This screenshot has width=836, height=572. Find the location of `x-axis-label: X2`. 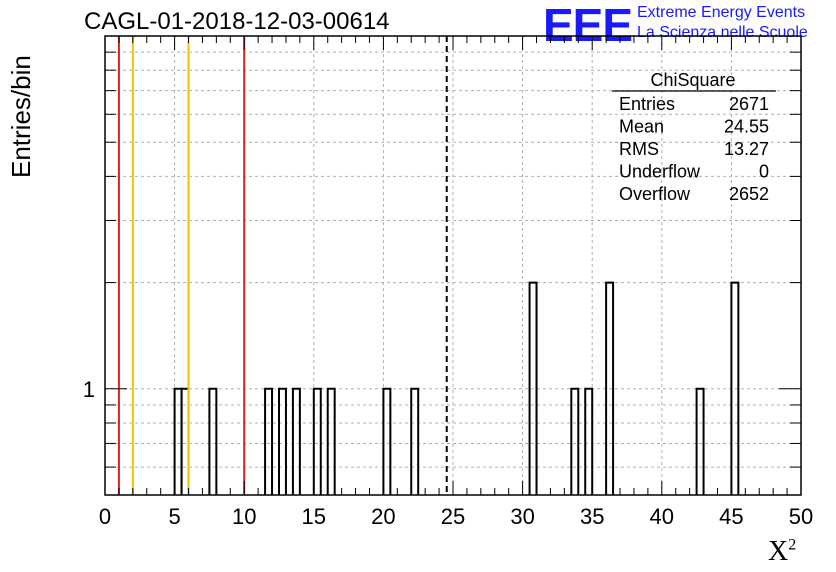

x-axis-label: X2 is located at coordinates (782, 552).